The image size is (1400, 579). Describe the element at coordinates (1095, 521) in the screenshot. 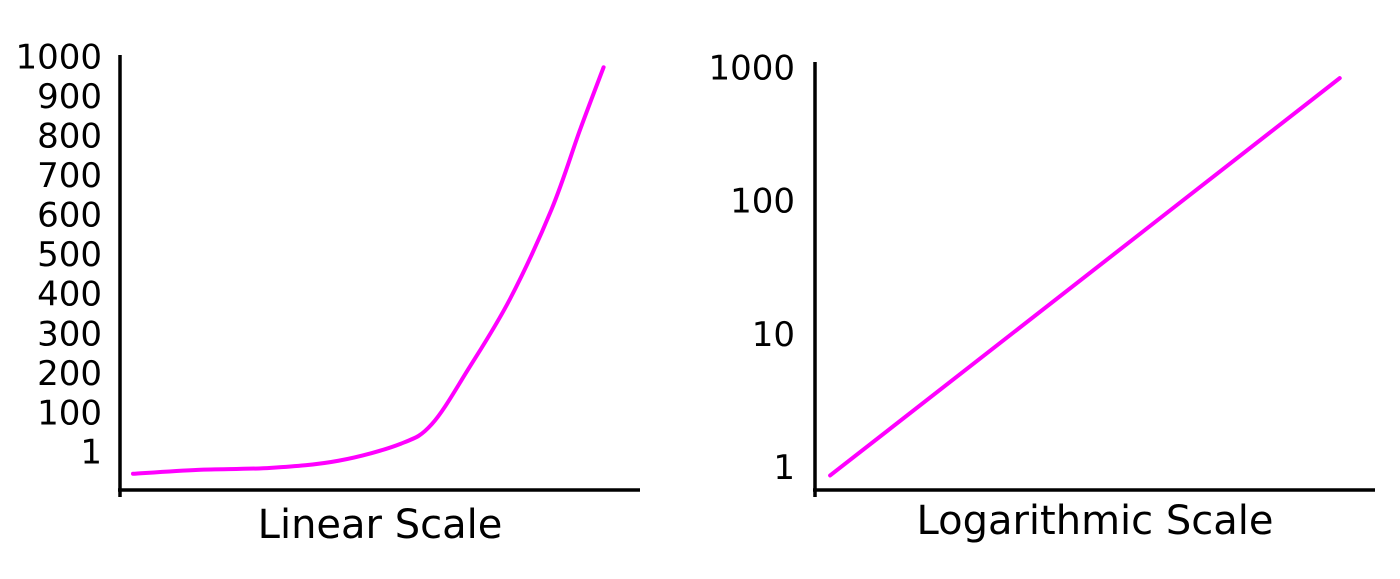

I see `x-axis-label: Logarithmic Scale` at that location.